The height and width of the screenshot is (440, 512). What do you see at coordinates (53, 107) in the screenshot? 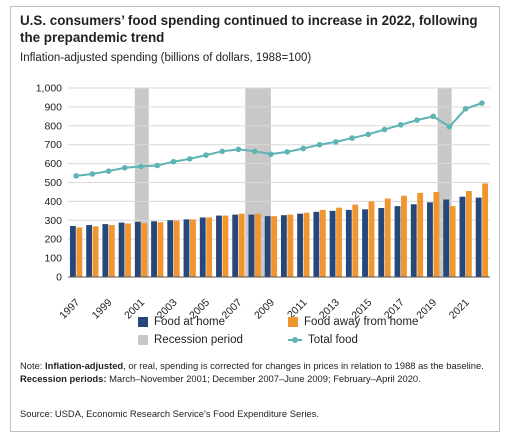
I see `y-tick-label: 900` at bounding box center [53, 107].